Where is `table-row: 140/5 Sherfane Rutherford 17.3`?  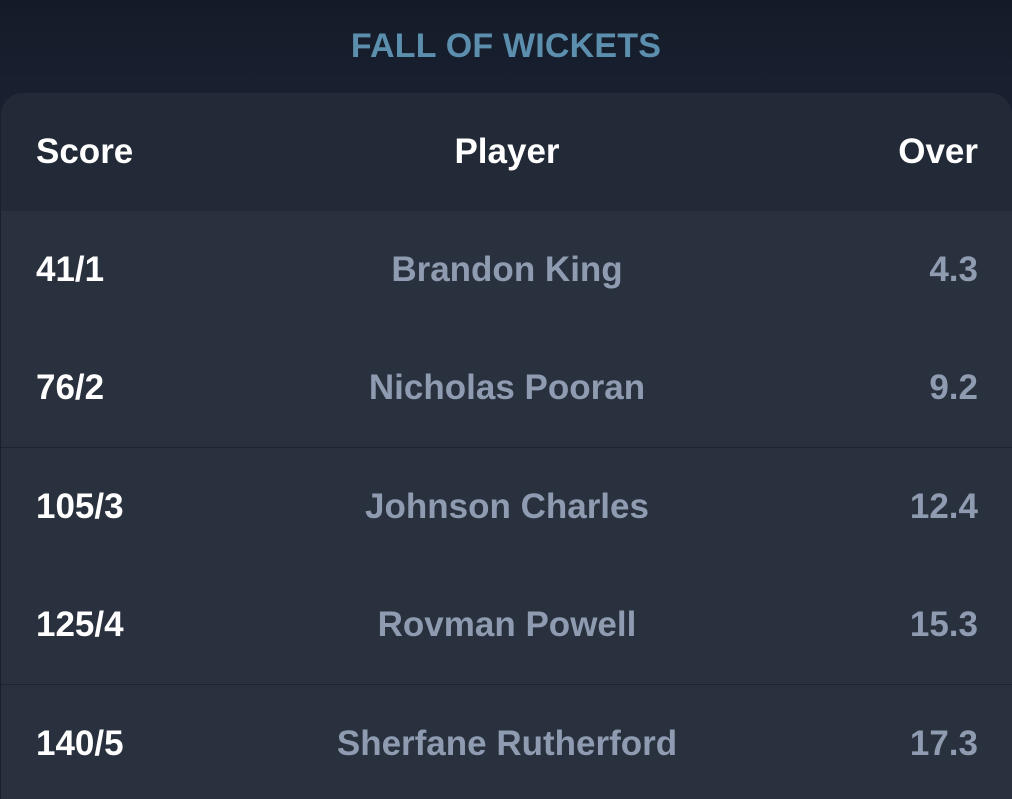
table-row: 140/5 Sherfane Rutherford 17.3 is located at coordinates (506, 742).